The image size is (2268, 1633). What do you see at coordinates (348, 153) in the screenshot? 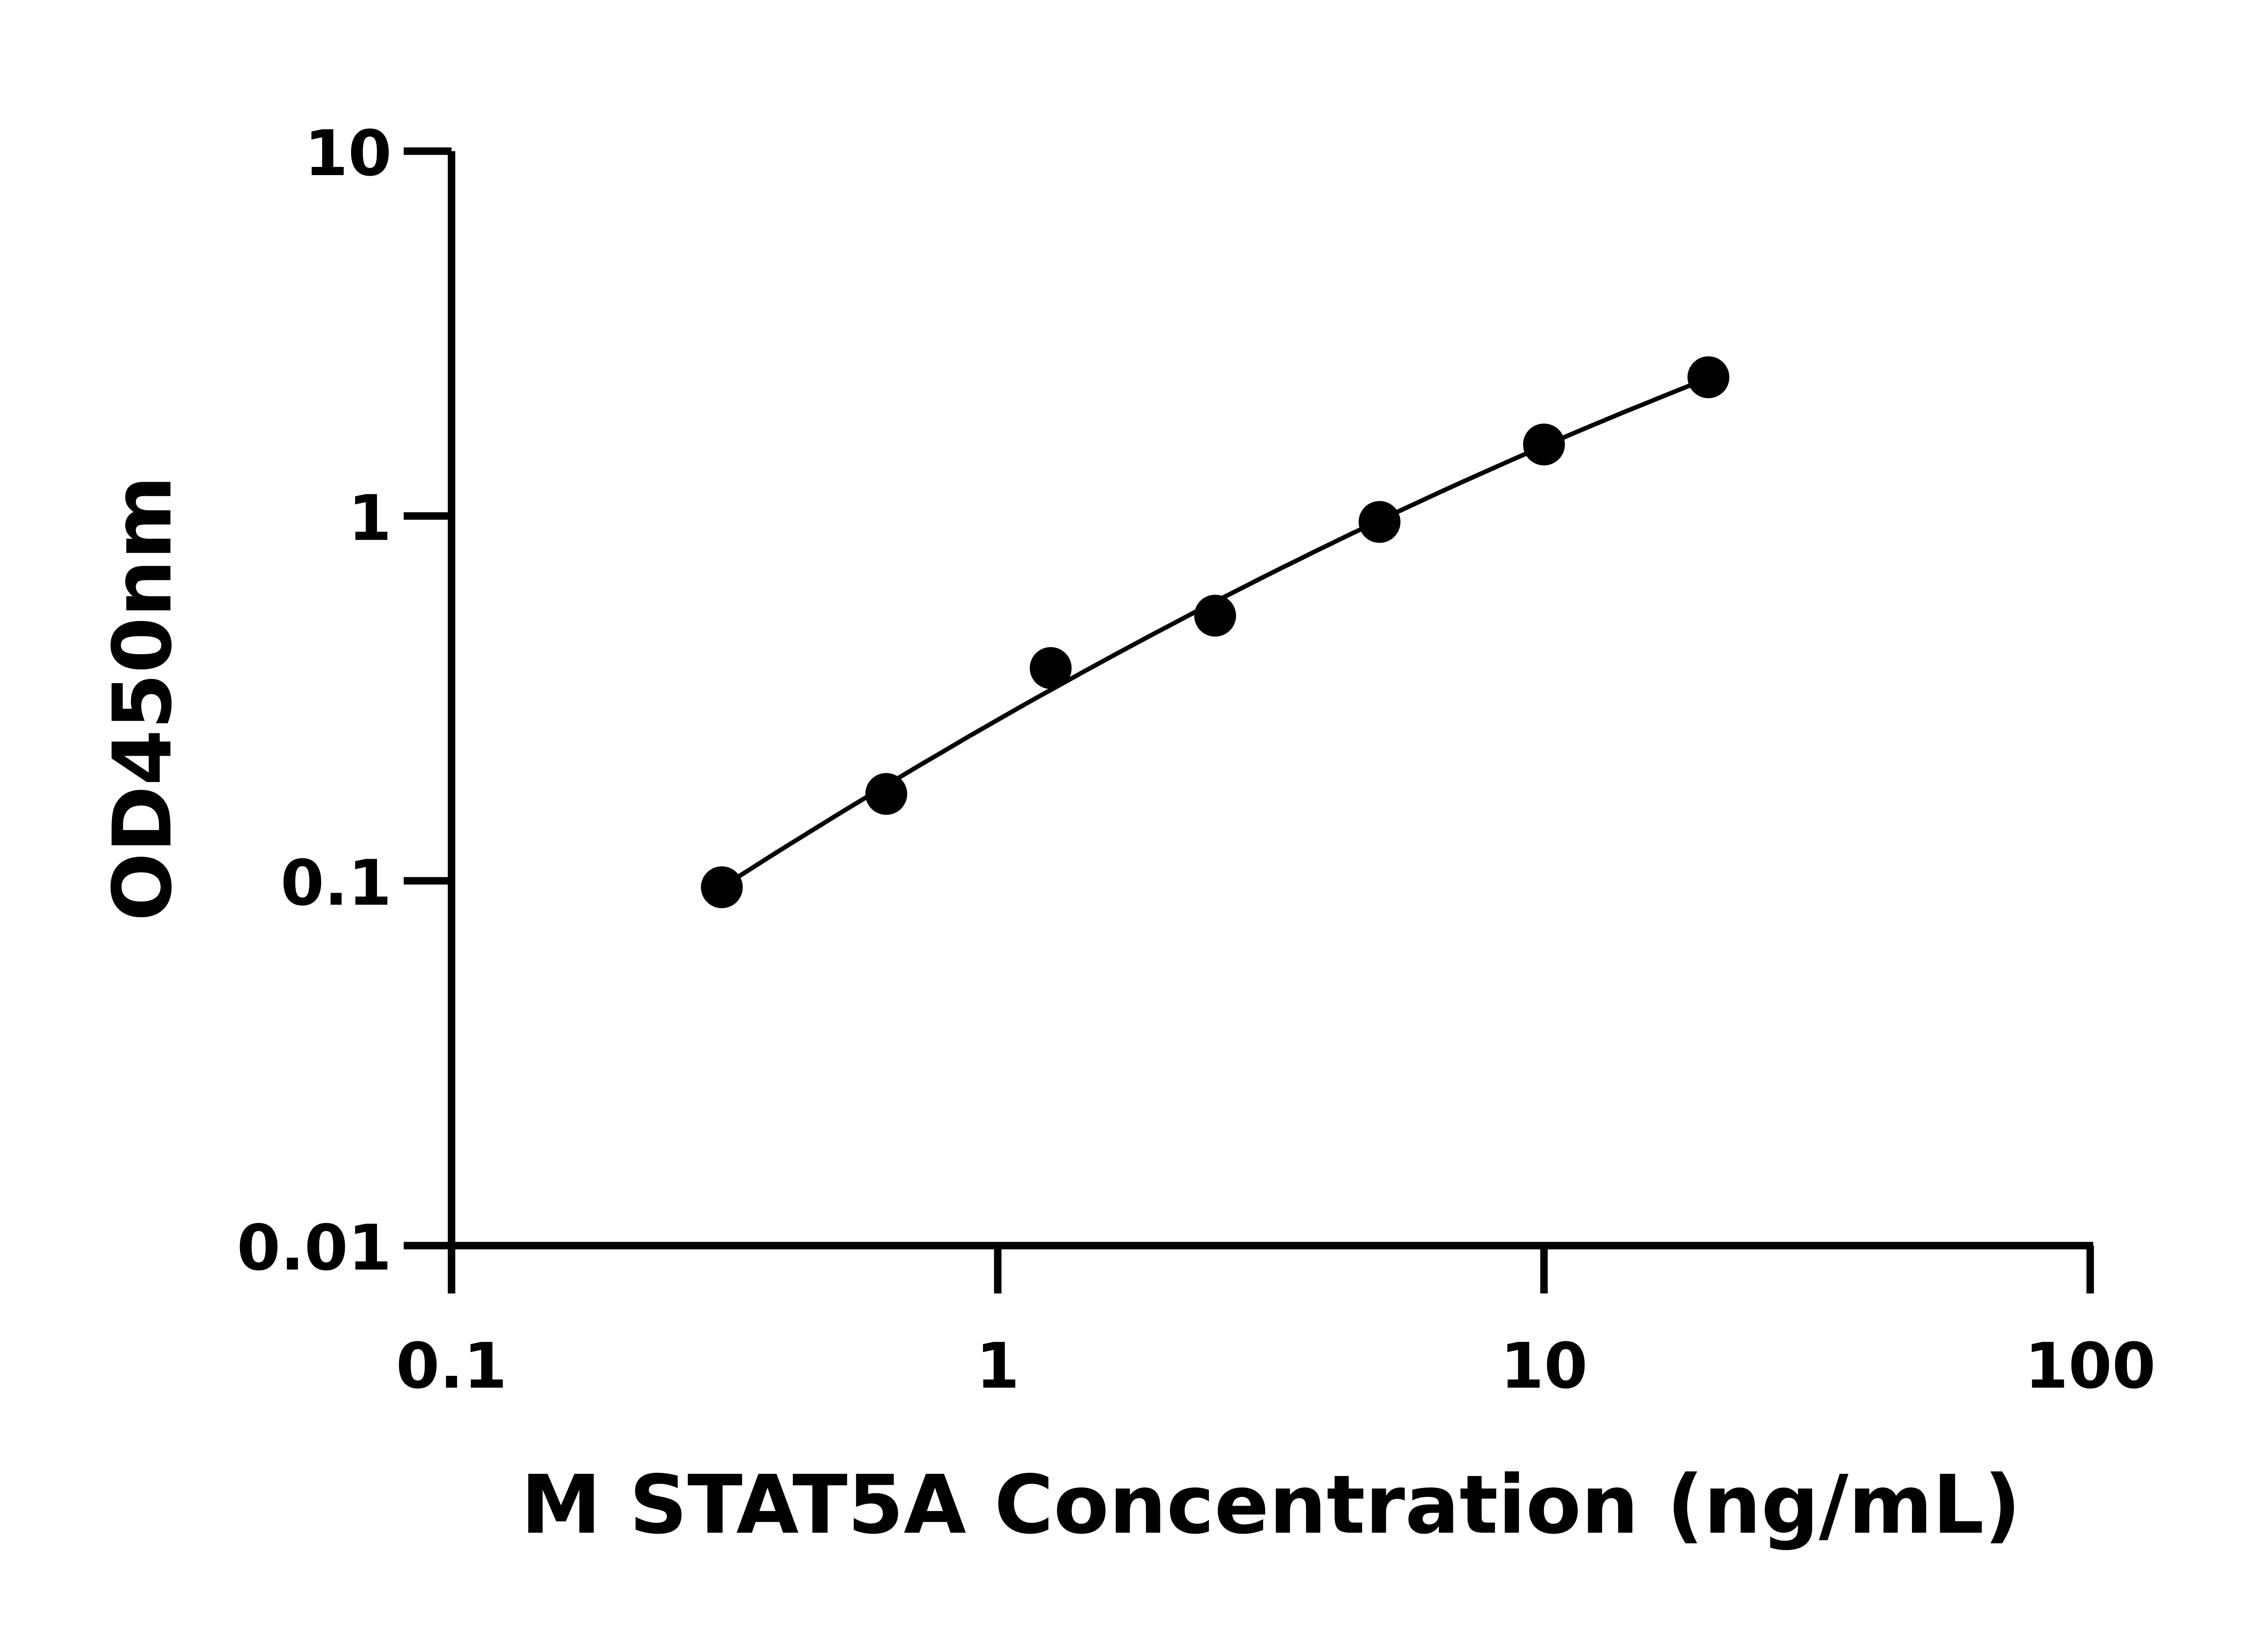
I see `y-tick-label: 10` at bounding box center [348, 153].